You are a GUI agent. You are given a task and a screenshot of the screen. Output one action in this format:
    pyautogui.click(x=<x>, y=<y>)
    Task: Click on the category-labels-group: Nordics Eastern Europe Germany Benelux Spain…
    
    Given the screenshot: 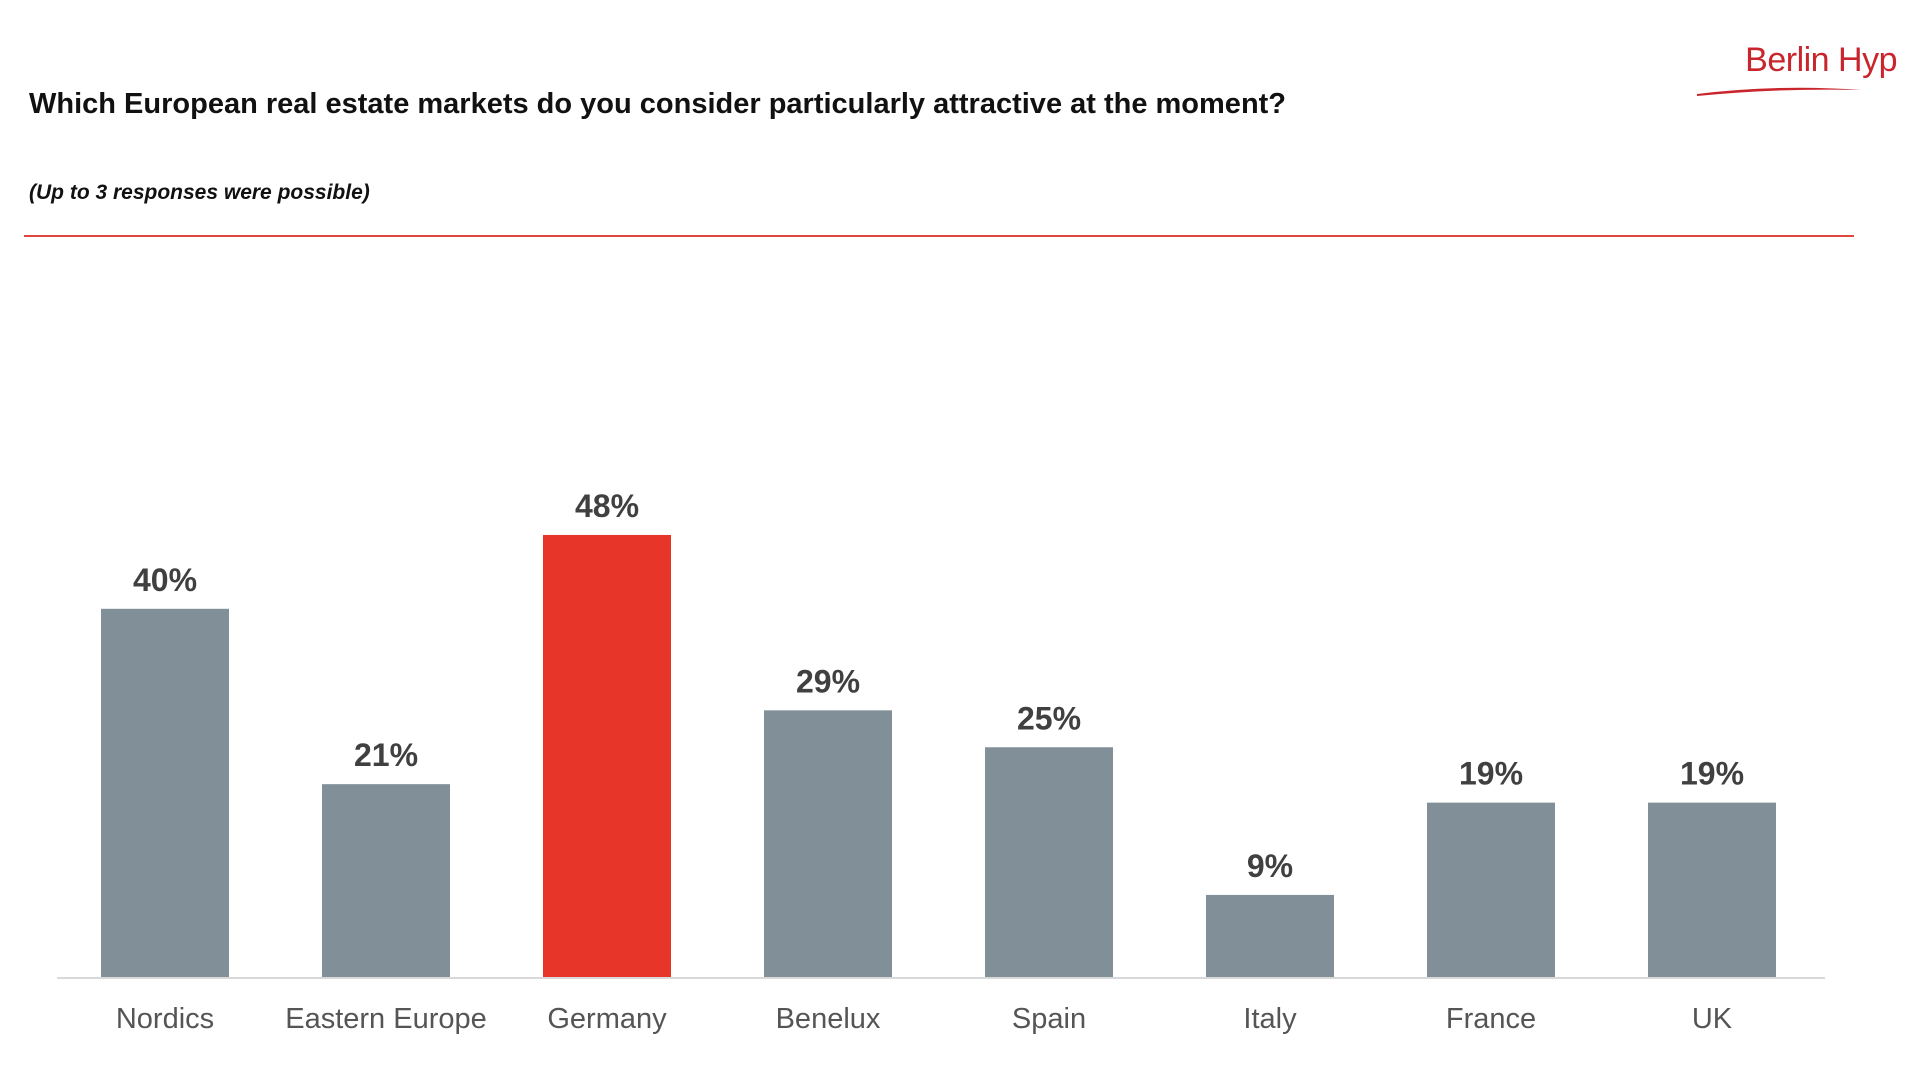 What is the action you would take?
    pyautogui.click(x=924, y=1019)
    